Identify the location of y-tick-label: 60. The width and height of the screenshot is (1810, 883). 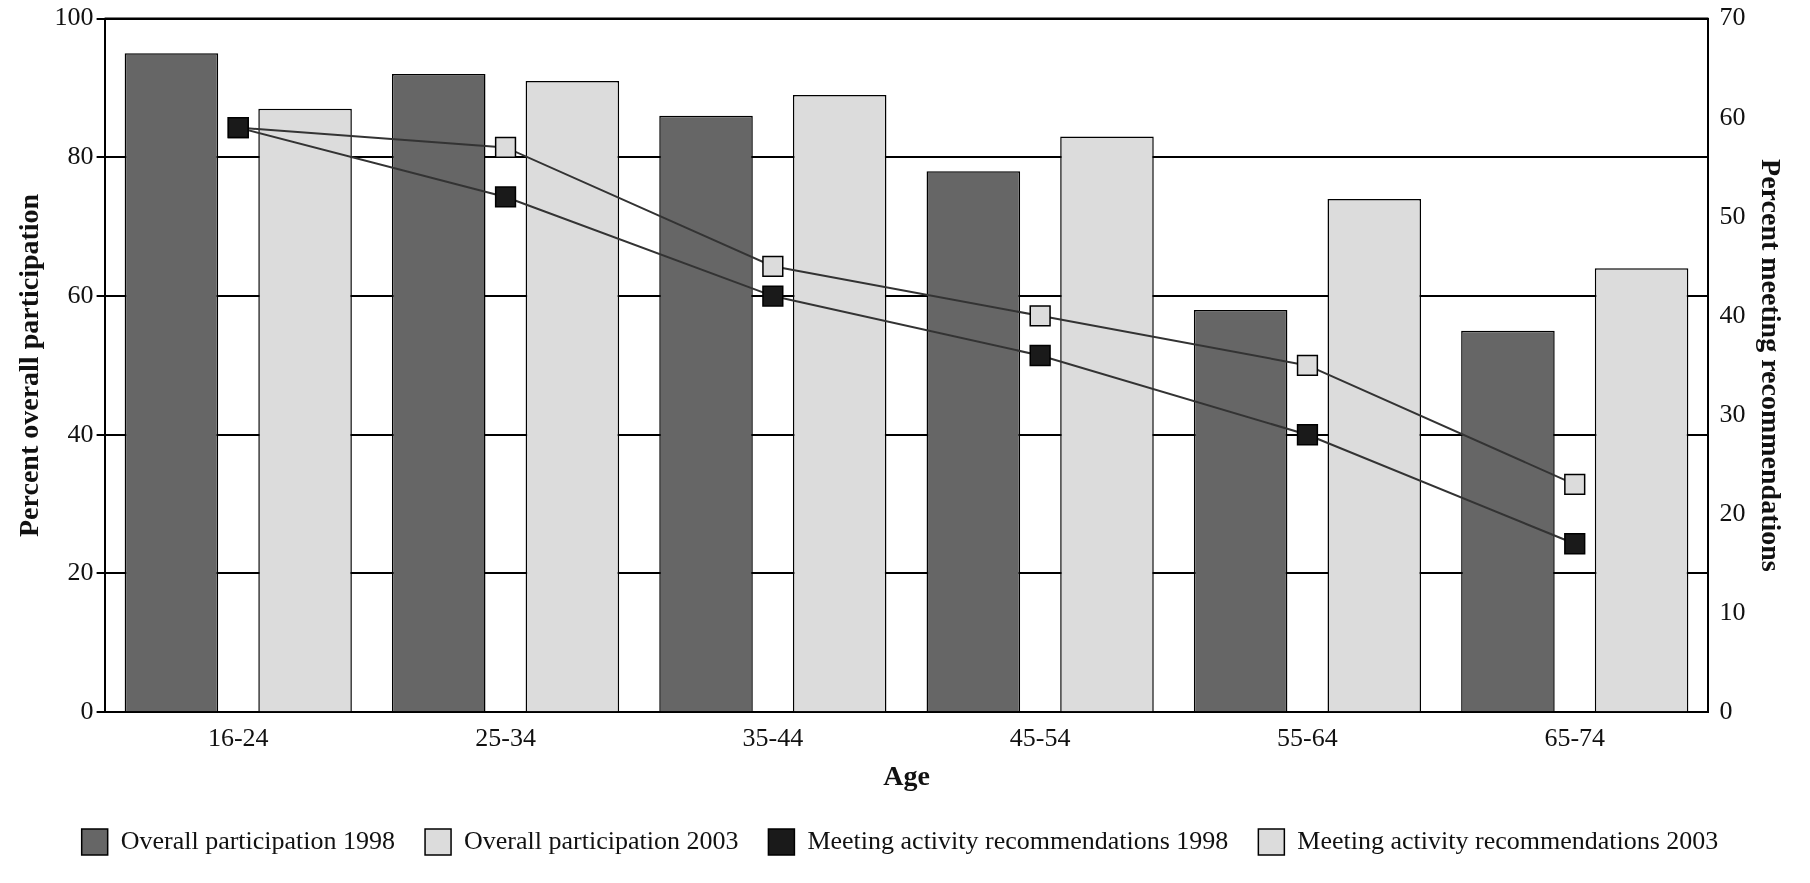
(80, 294).